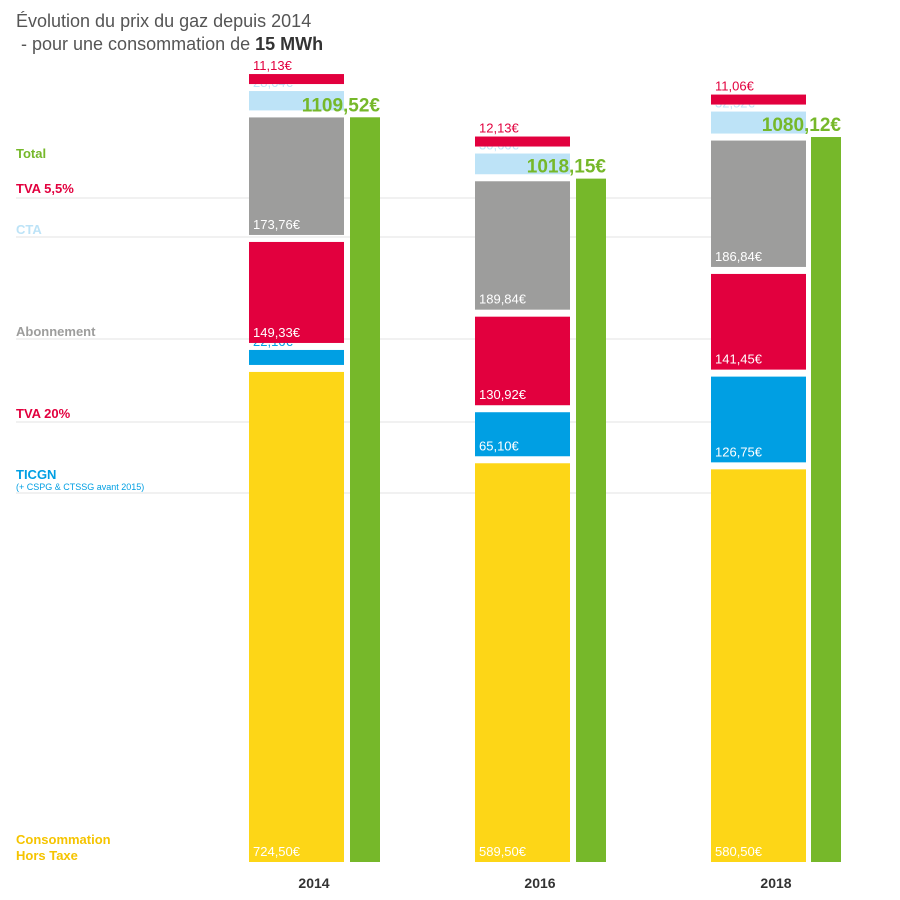 The width and height of the screenshot is (900, 900). What do you see at coordinates (591, 520) in the screenshot?
I see `bar-total-2016` at bounding box center [591, 520].